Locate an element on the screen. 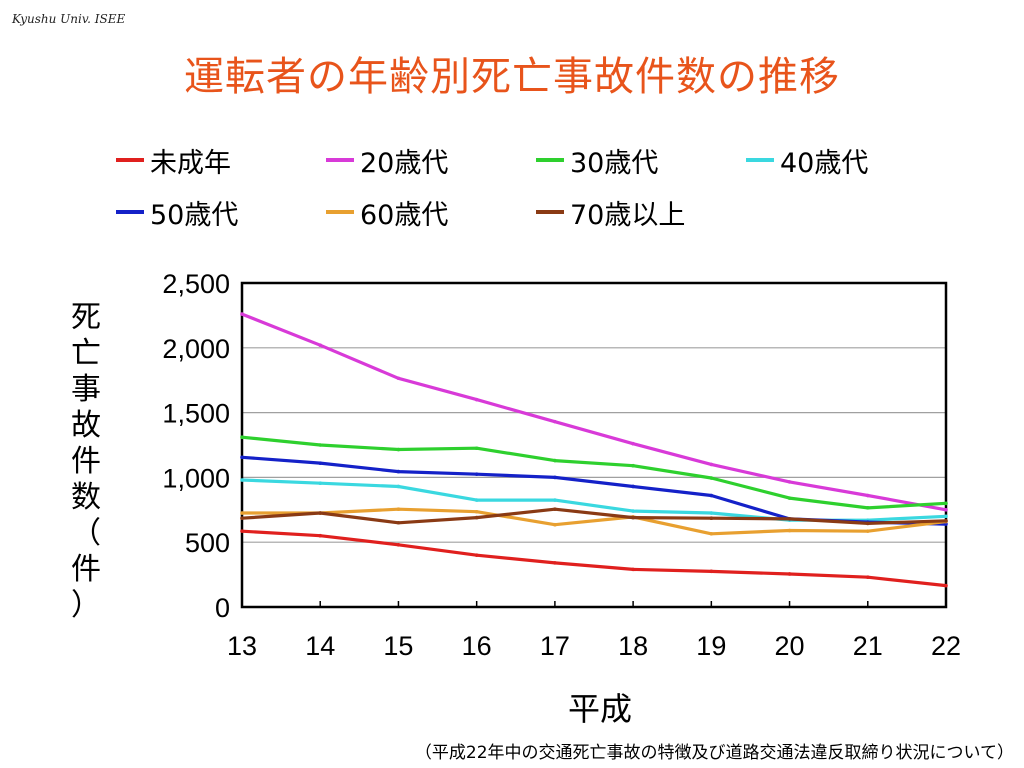 This screenshot has width=1024, height=768. legend-label: 40歳代 is located at coordinates (824, 163).